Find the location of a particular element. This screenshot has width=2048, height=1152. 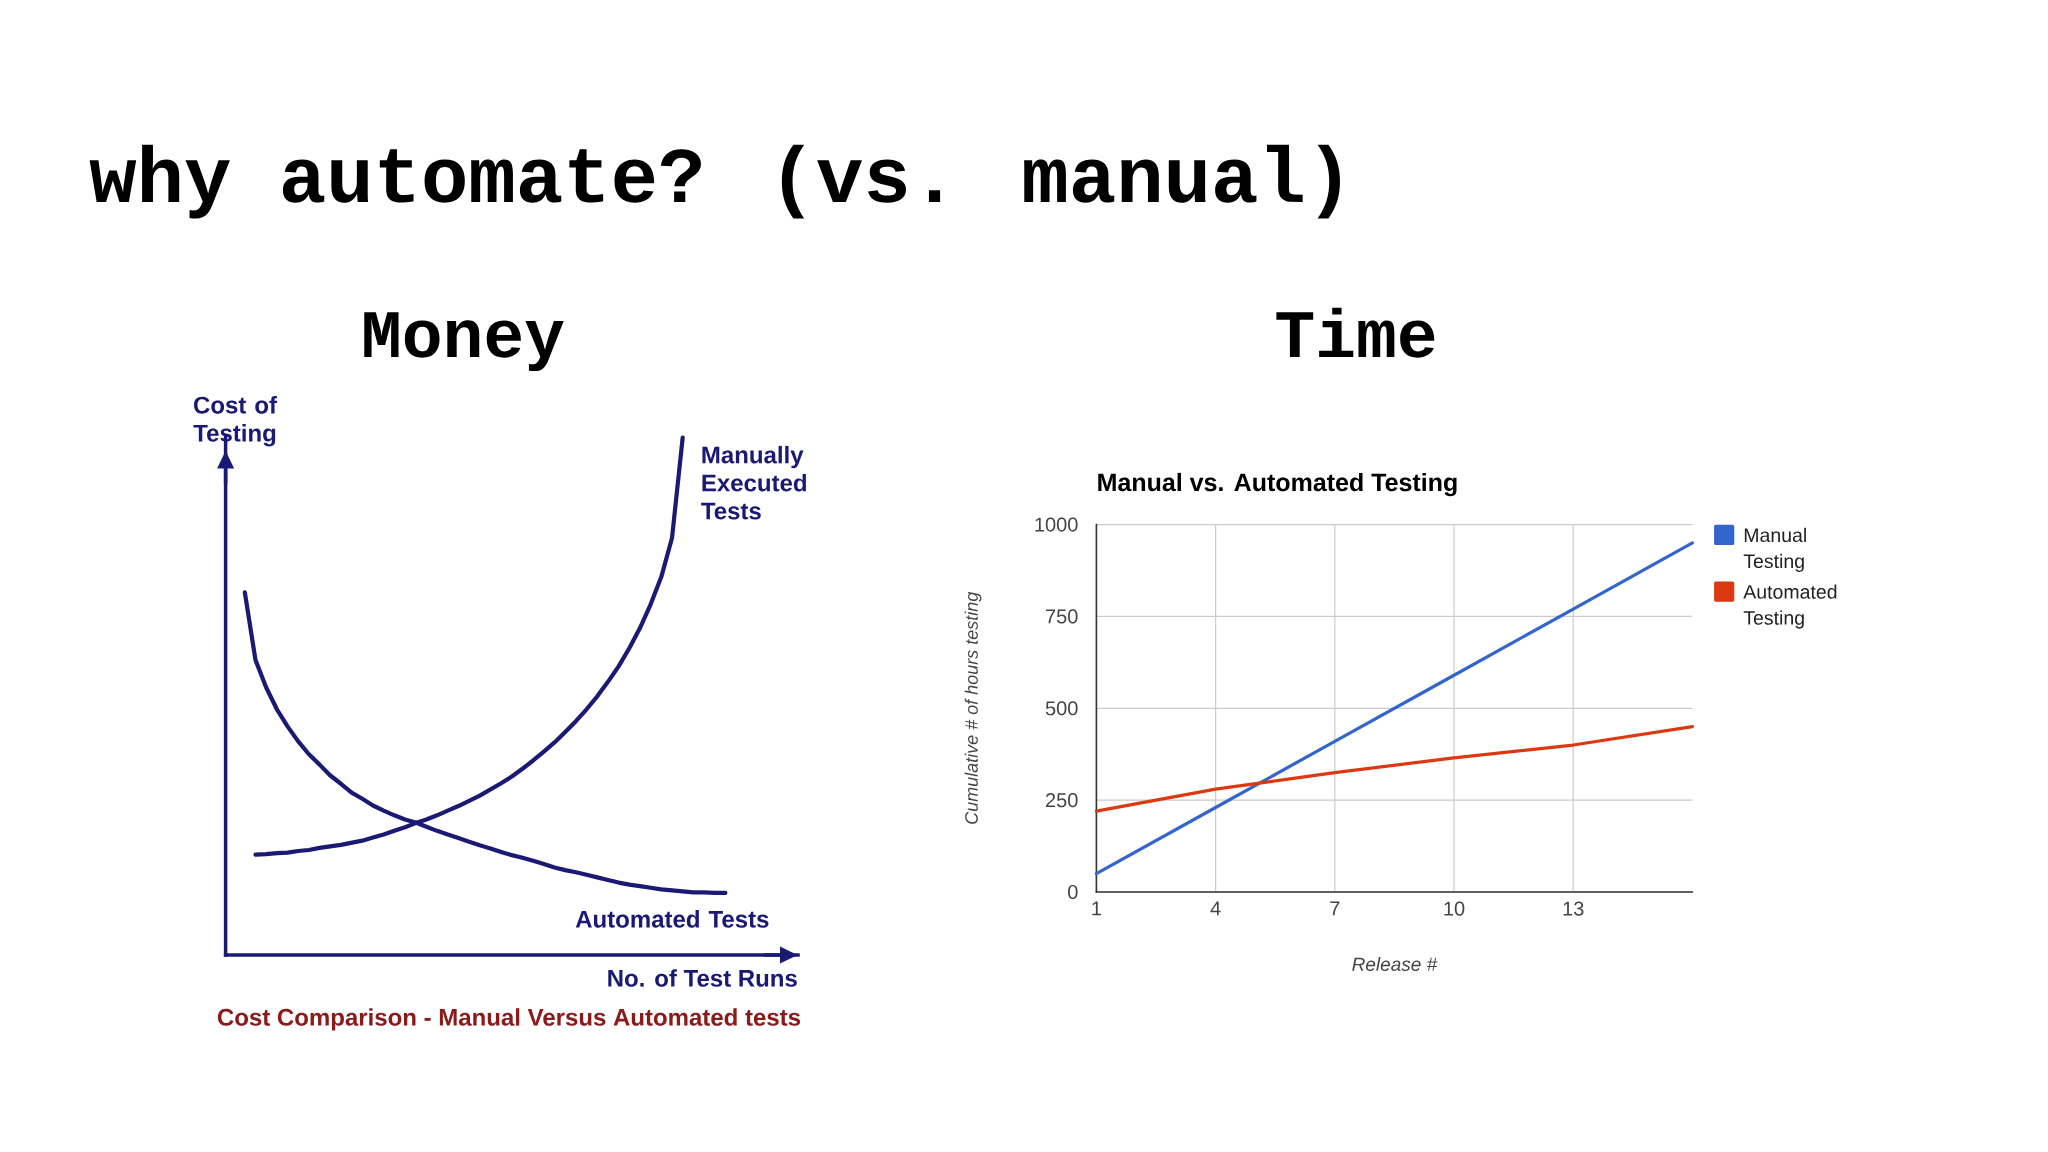

x-tick-label: 4 is located at coordinates (1215, 908).